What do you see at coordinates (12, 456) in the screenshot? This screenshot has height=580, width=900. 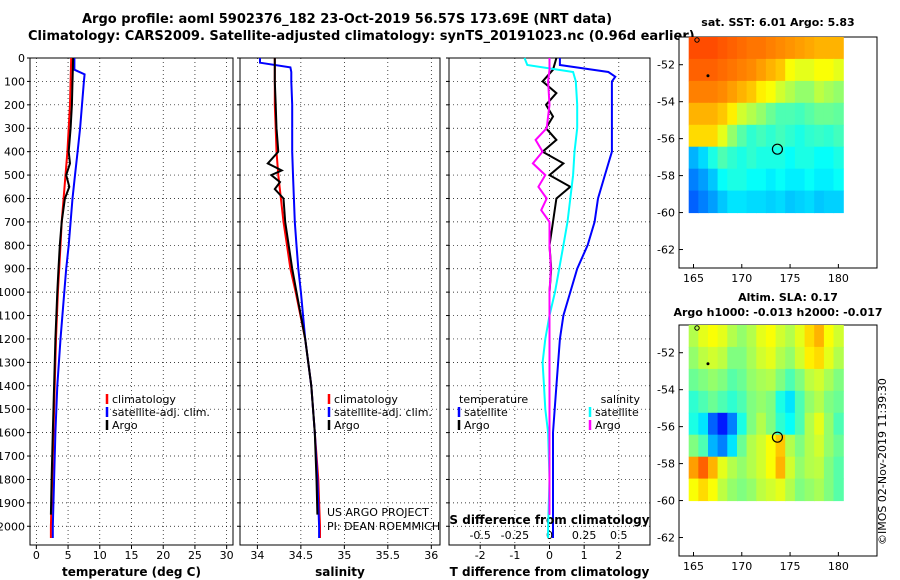 I see `y-tick-label: 1700` at bounding box center [12, 456].